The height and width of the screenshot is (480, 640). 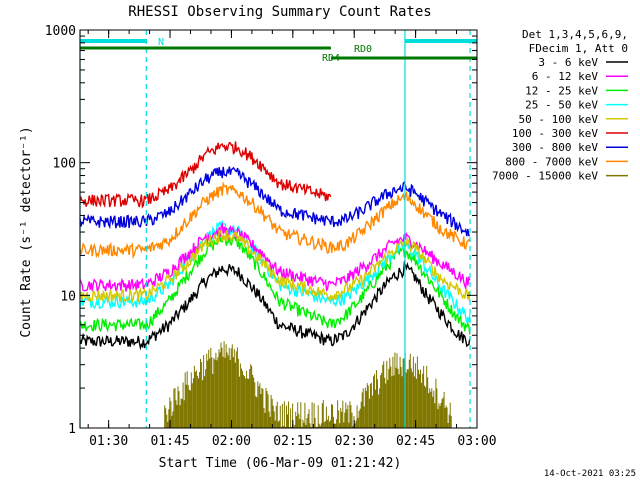 I want to click on x-axis-label: Start Time (06-Mar-09 01:21:42), so click(x=280, y=463).